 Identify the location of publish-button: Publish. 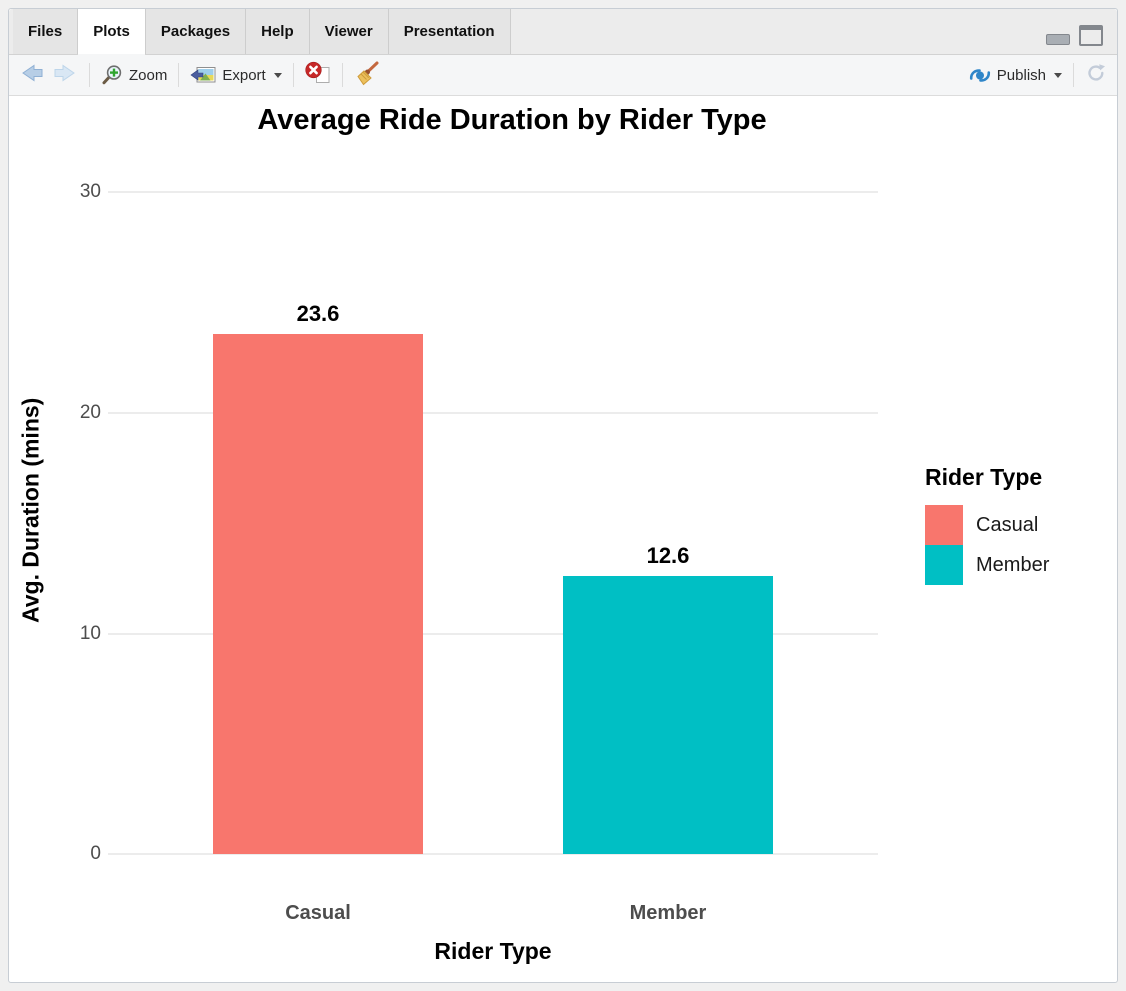
(1015, 75).